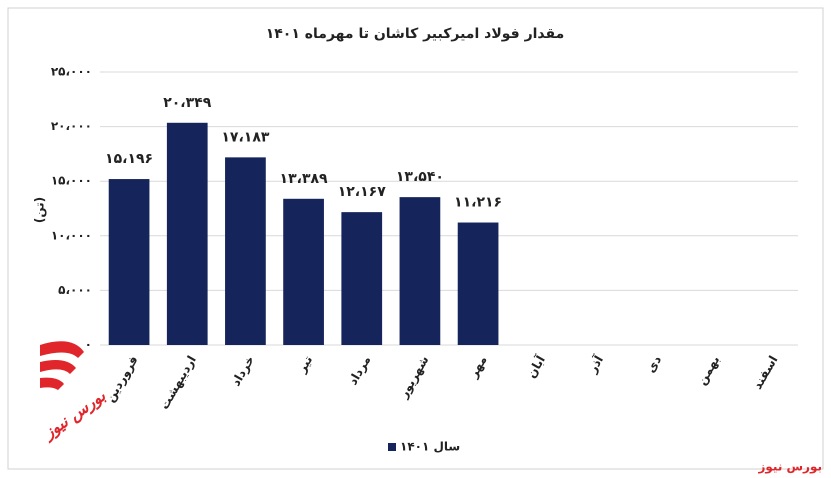 The height and width of the screenshot is (478, 831). What do you see at coordinates (75, 290) in the screenshot?
I see `y-tick-label: ۵،۰۰۰` at bounding box center [75, 290].